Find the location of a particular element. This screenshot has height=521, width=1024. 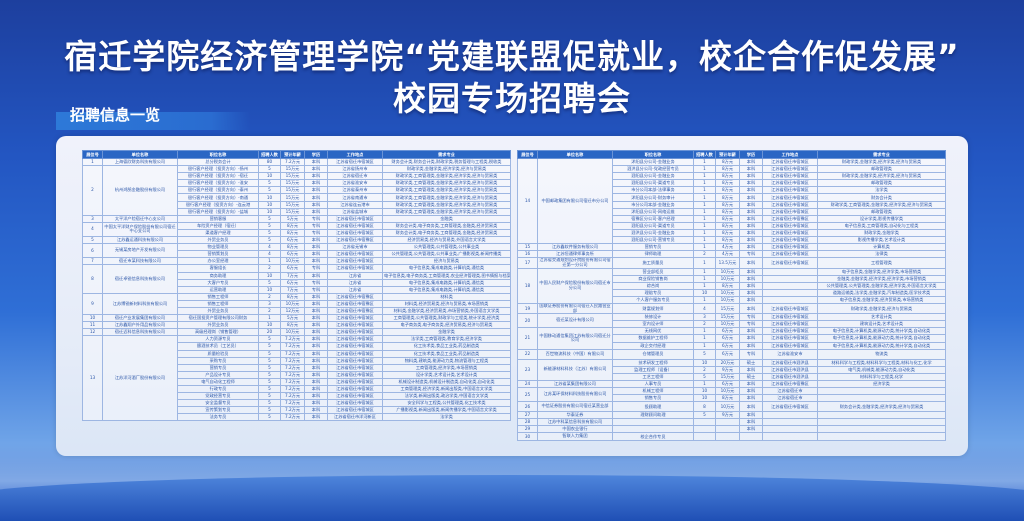

position-name: 施工质量员 is located at coordinates (653, 263).